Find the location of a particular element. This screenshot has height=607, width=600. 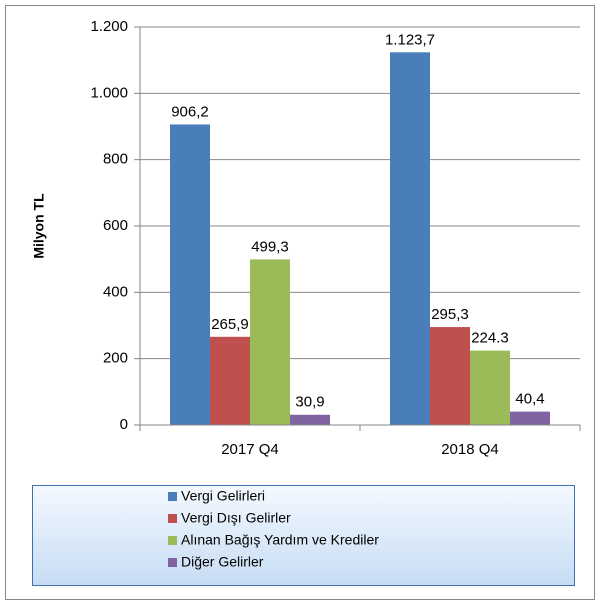

y-tick-label: 0 is located at coordinates (124, 424).